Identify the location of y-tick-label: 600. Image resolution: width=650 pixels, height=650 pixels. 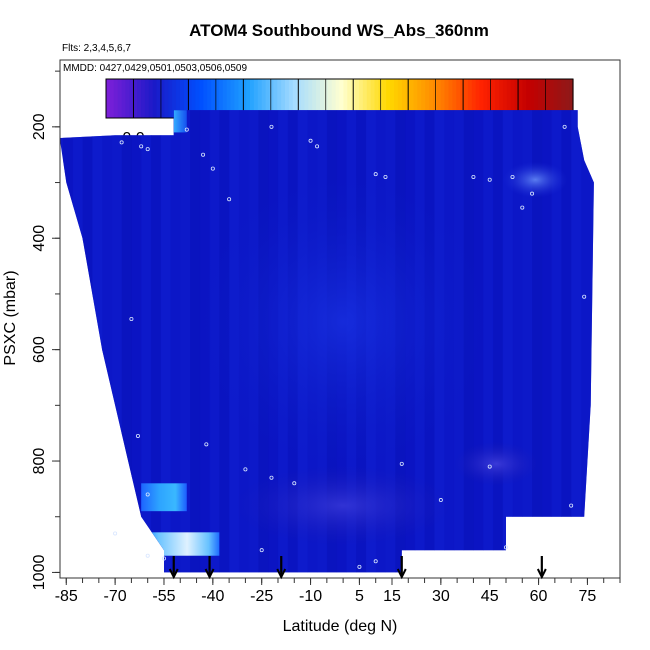
(39, 349).